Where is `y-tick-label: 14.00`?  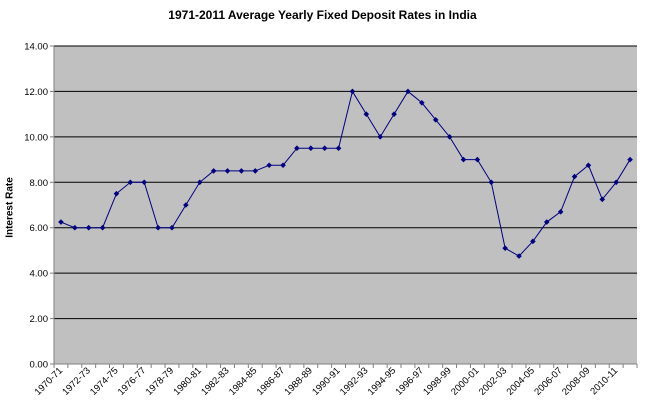
y-tick-label: 14.00 is located at coordinates (36, 47).